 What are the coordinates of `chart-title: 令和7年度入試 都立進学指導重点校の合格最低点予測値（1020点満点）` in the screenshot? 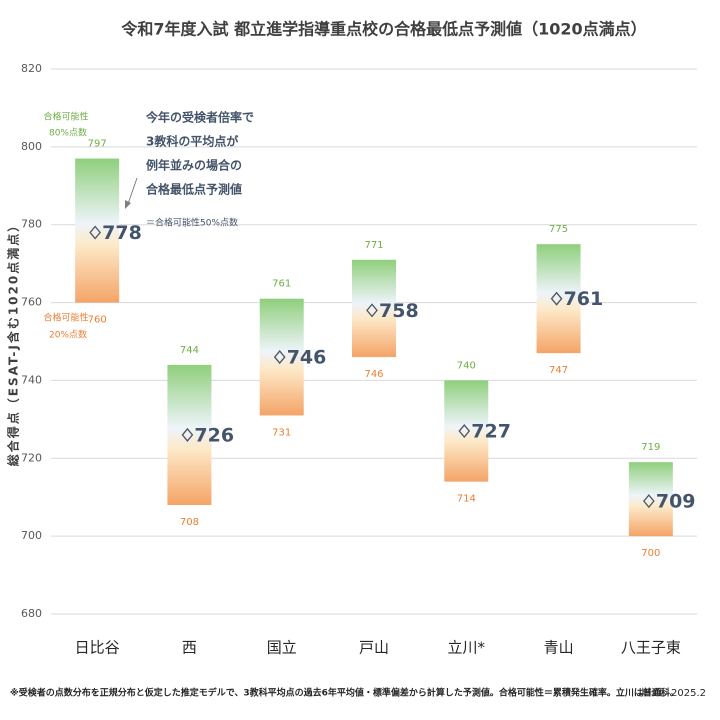 It's located at (383, 29).